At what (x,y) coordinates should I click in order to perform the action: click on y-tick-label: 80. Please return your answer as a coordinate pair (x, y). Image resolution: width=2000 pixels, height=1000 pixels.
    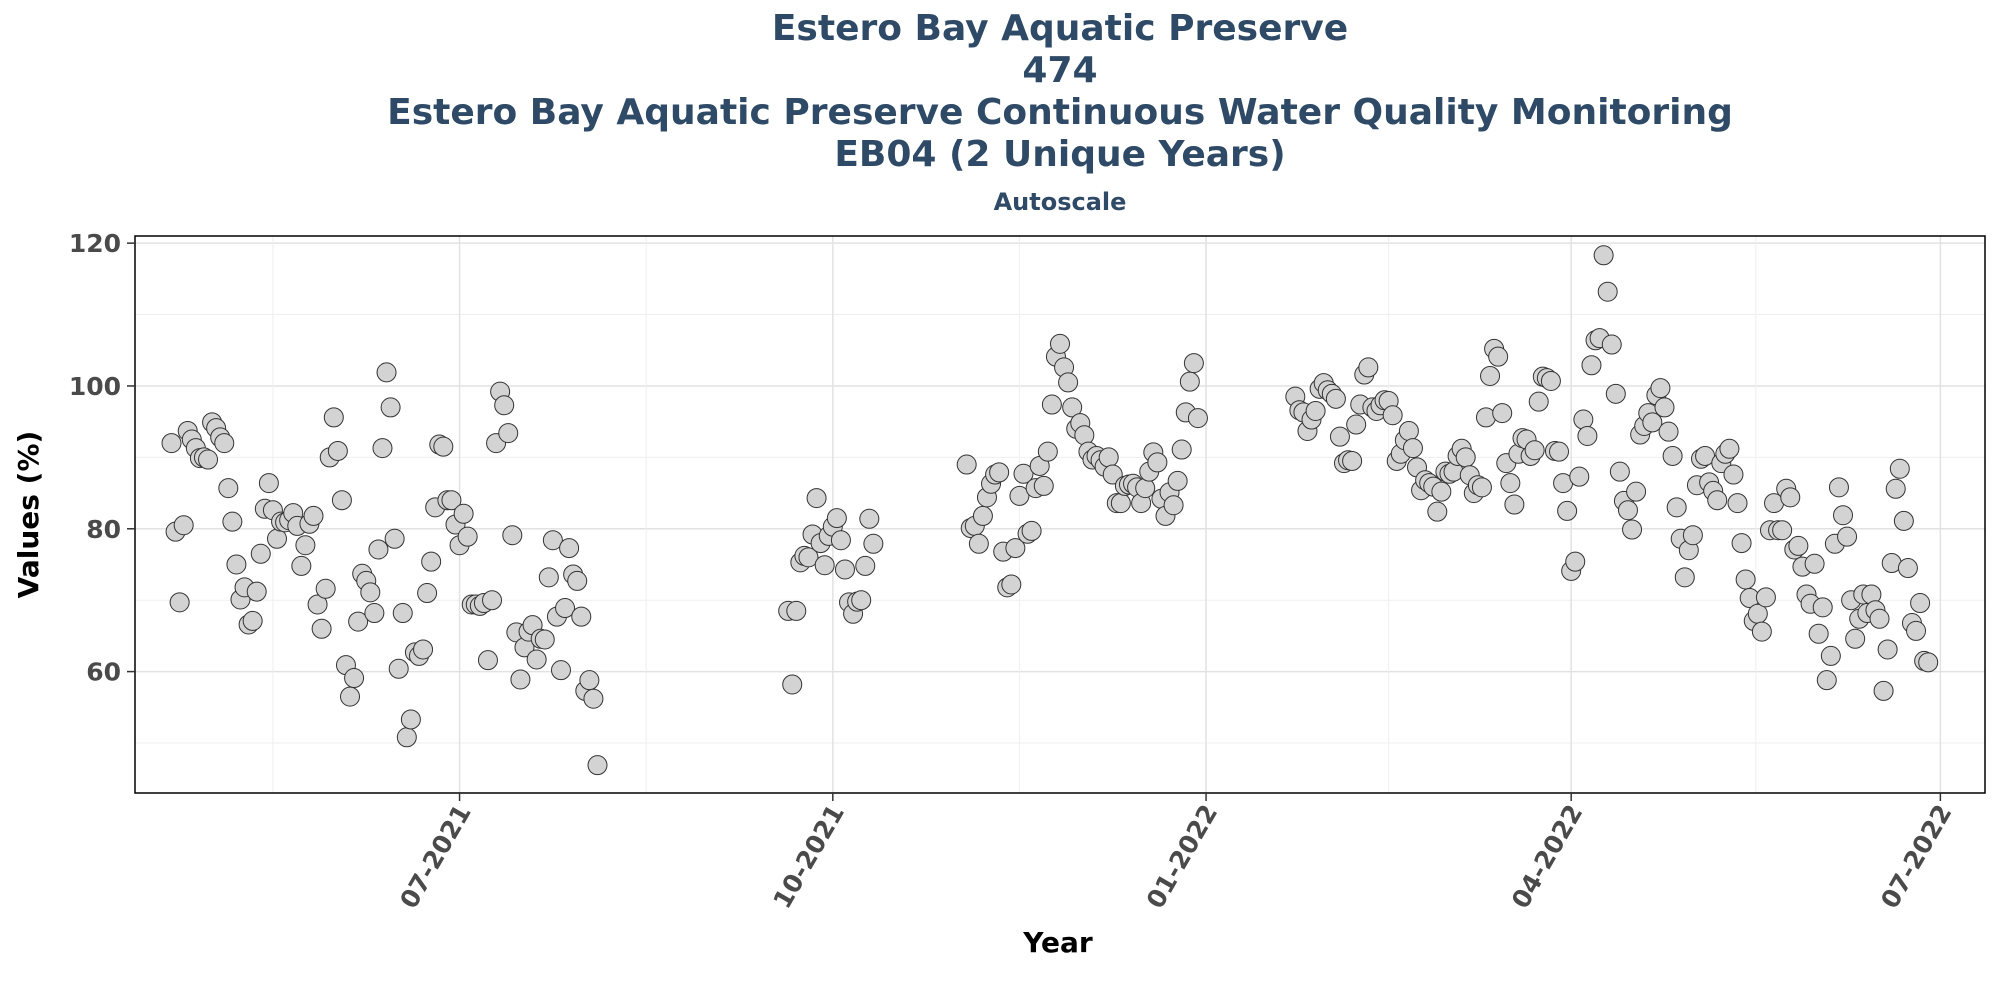
    Looking at the image, I should click on (103, 529).